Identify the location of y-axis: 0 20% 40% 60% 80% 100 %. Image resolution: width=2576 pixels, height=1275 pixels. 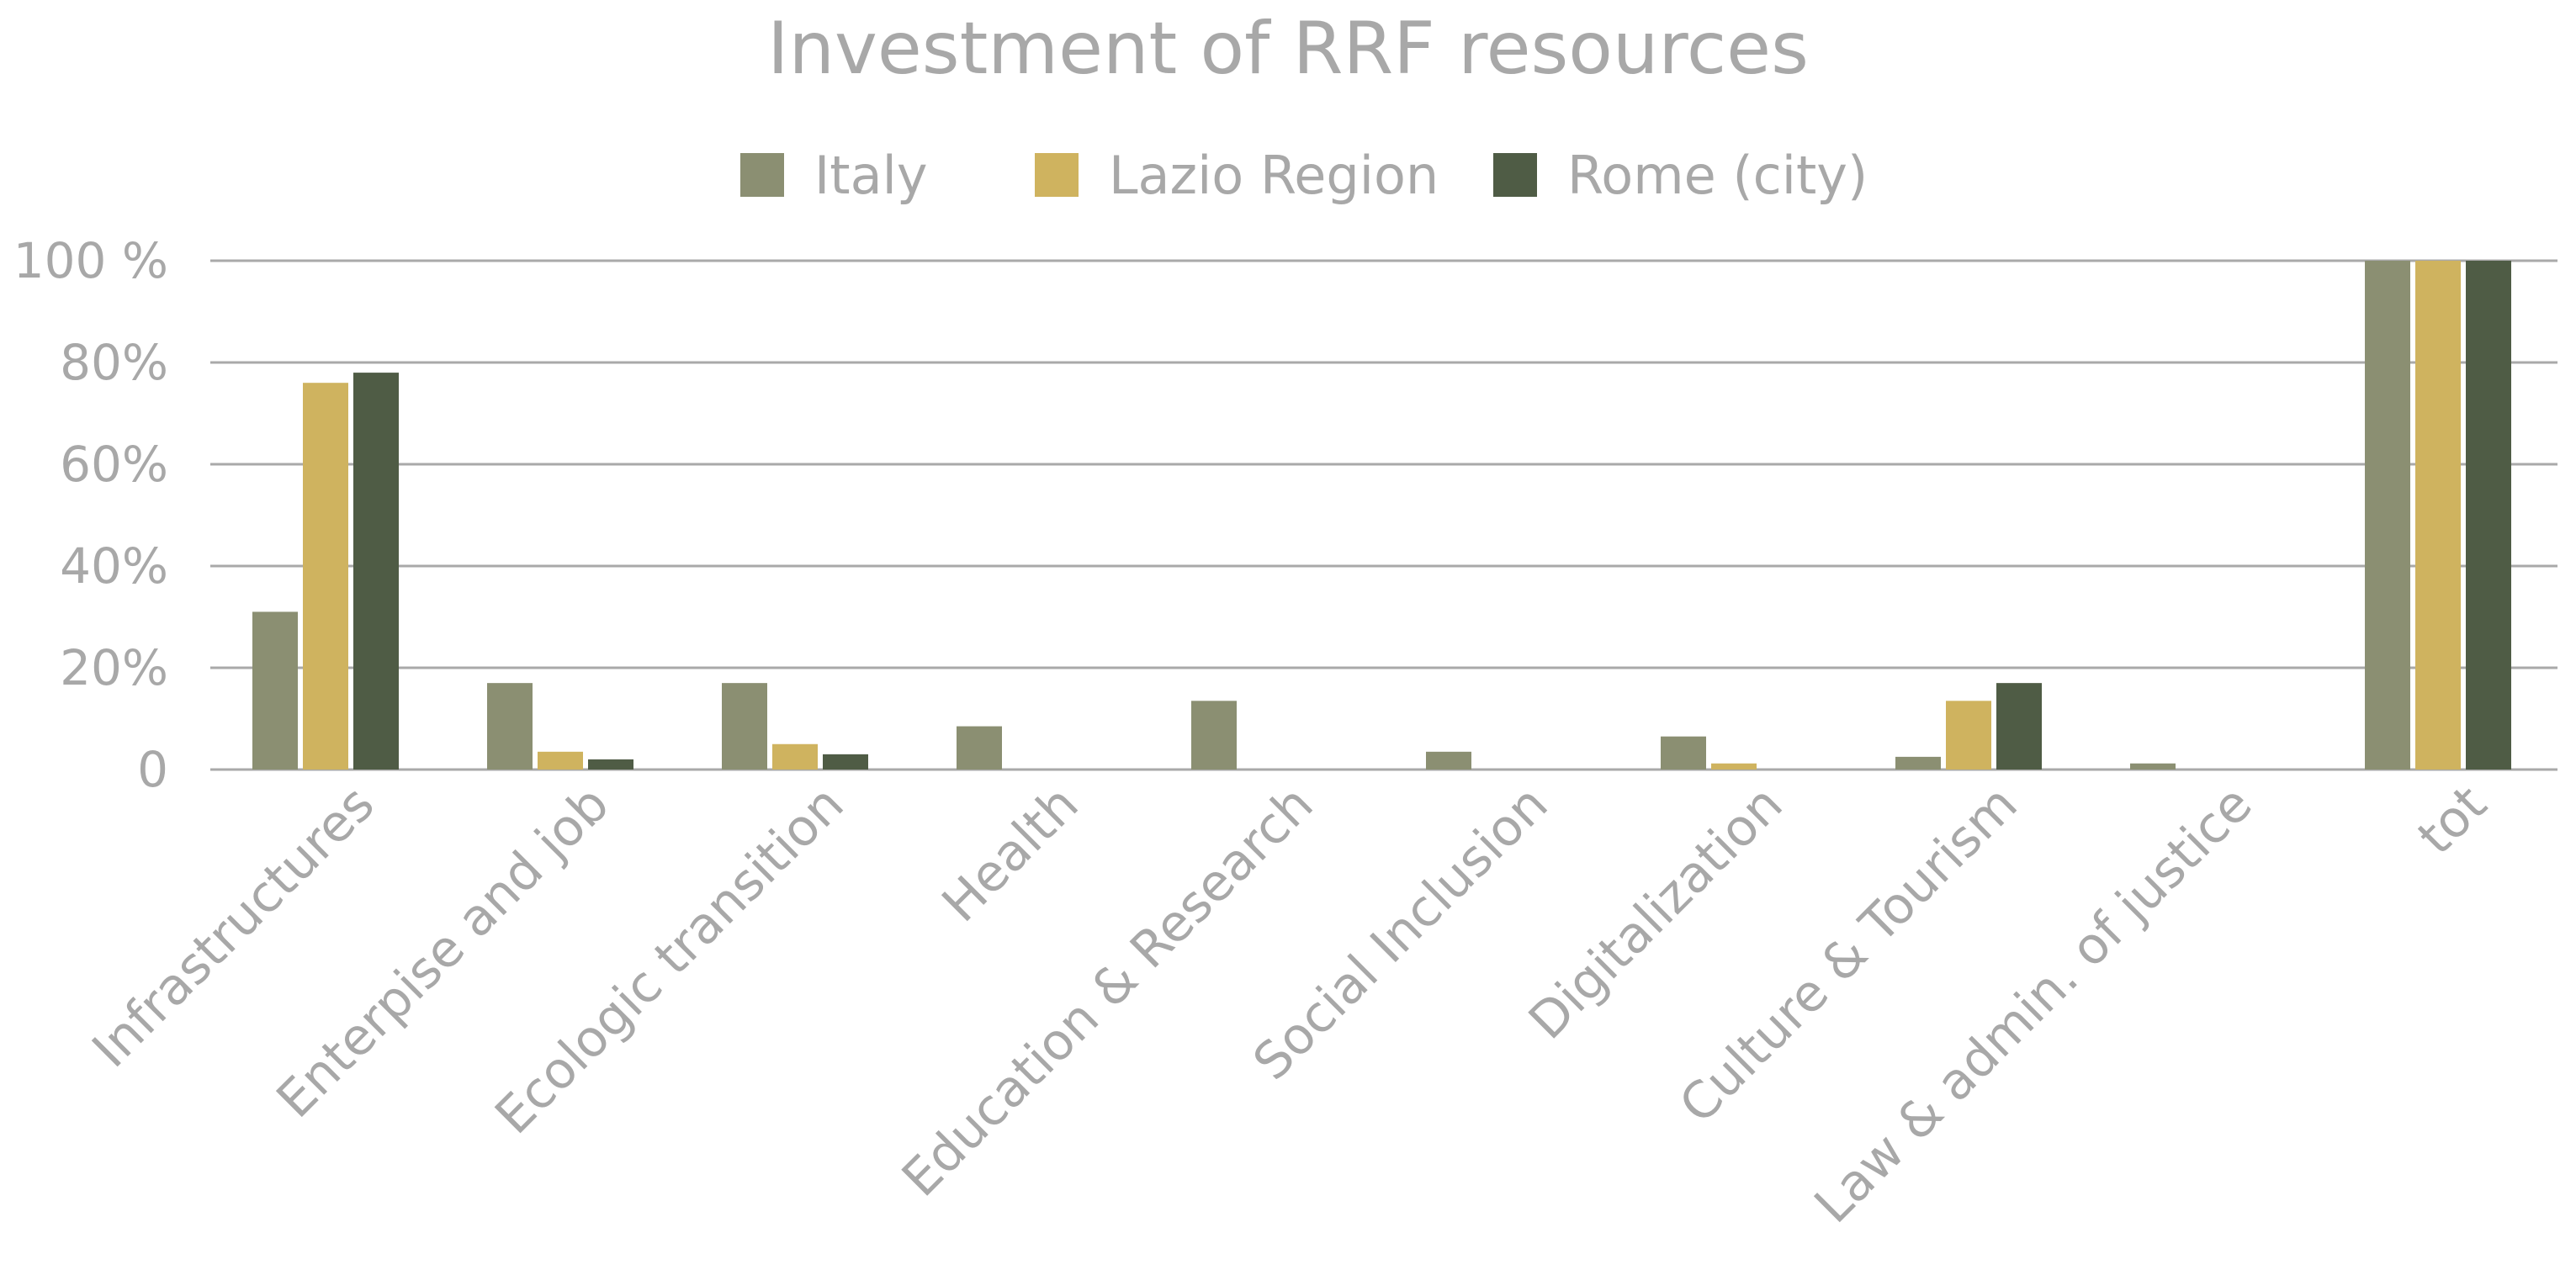
(90, 515).